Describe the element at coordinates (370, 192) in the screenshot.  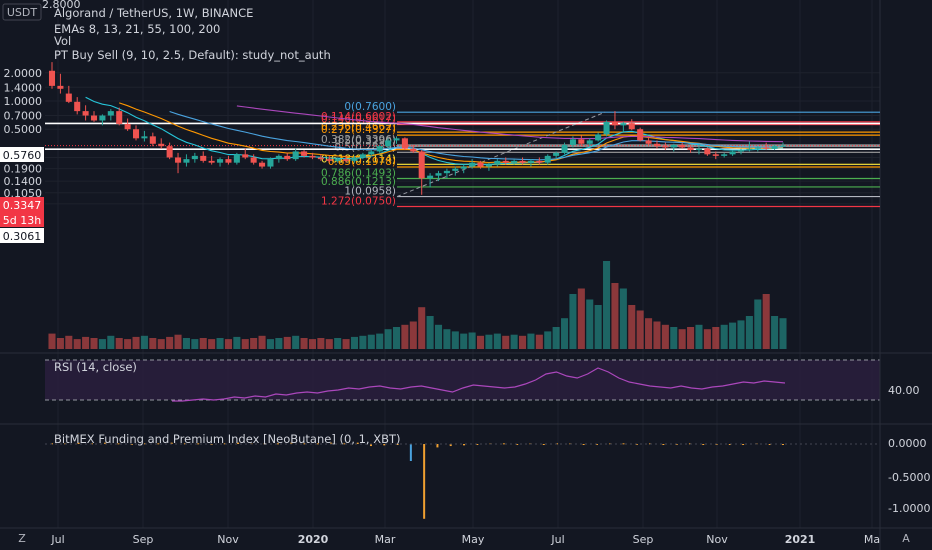
I see `fib-level-label: 1(0.0958)` at that location.